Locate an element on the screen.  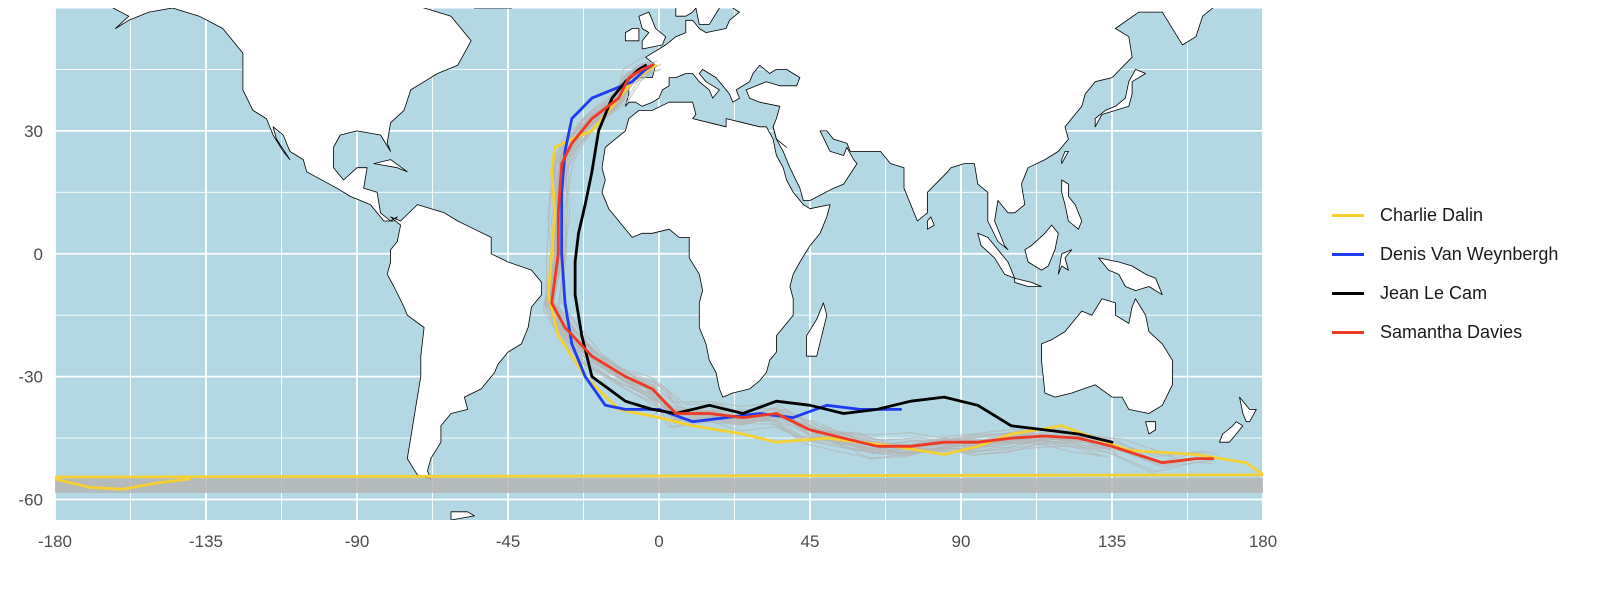
land-madagascar is located at coordinates (817, 329).